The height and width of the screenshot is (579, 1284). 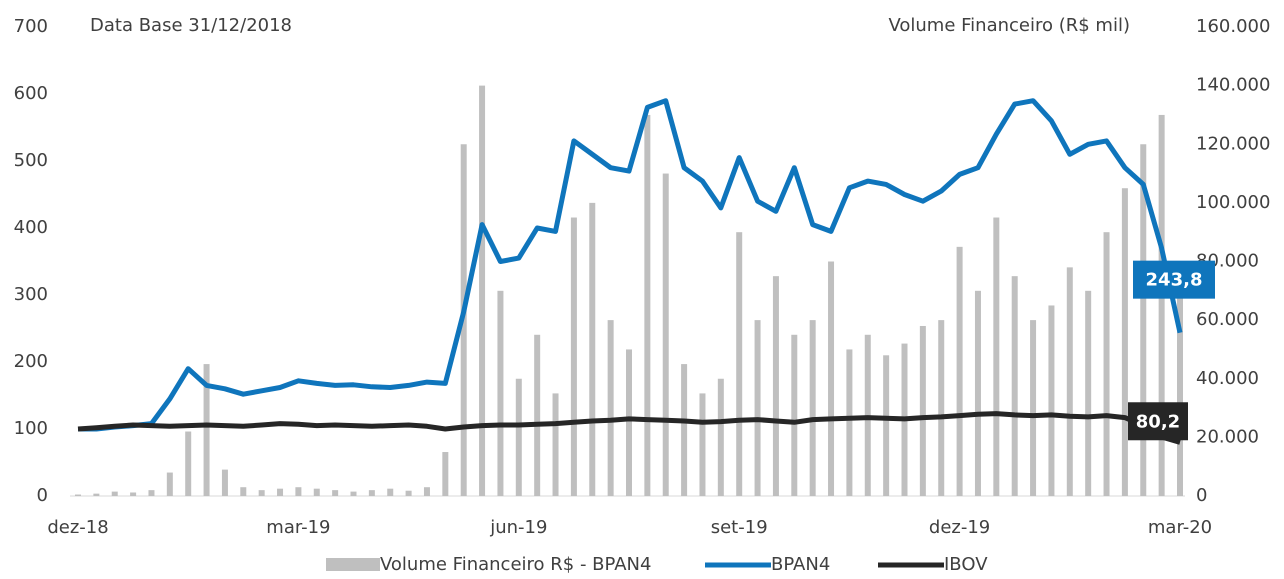 I want to click on y2-tick-label: 100.000, so click(x=1233, y=202).